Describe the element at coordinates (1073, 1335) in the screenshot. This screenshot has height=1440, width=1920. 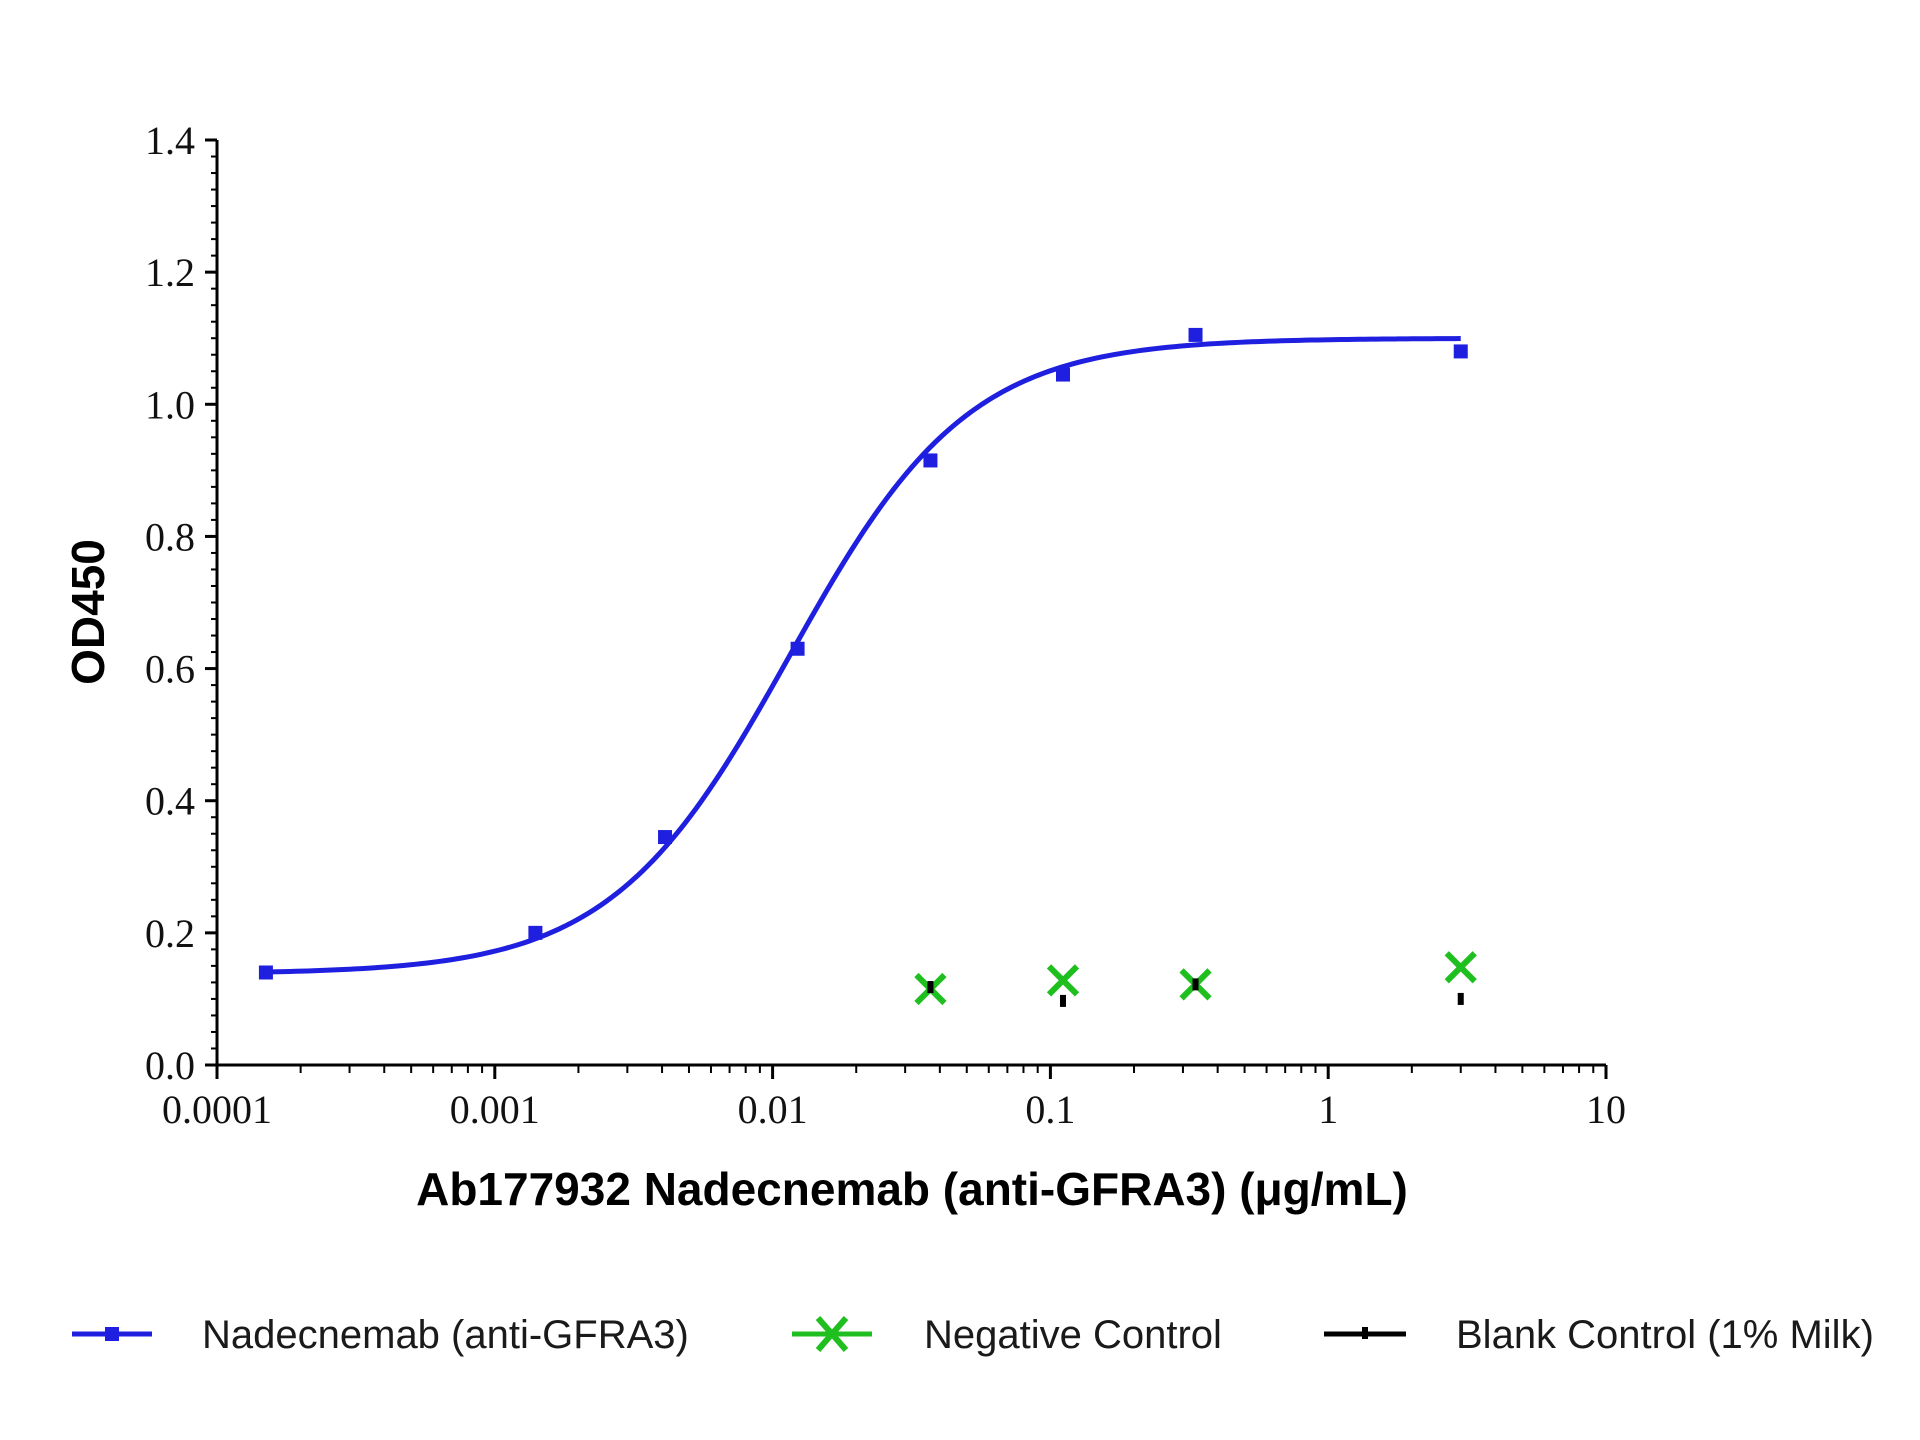
I see `legend-label-negative-control: Negative Control` at that location.